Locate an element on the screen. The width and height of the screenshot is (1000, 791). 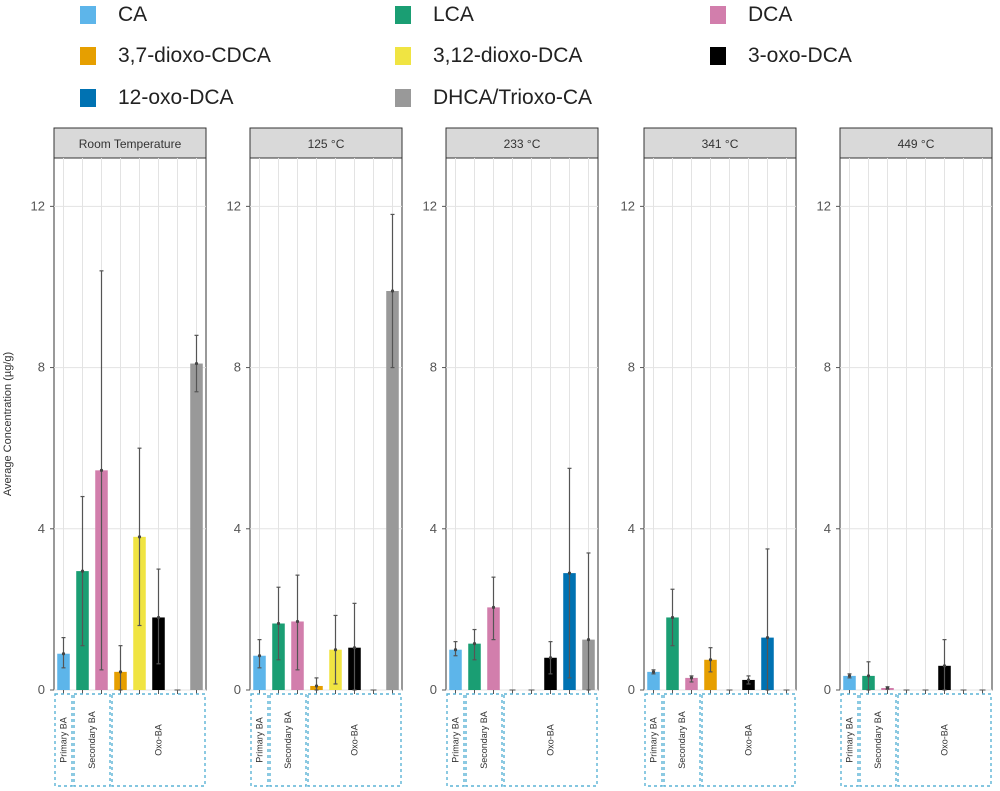
panel-title: 125 °C is located at coordinates (326, 144).